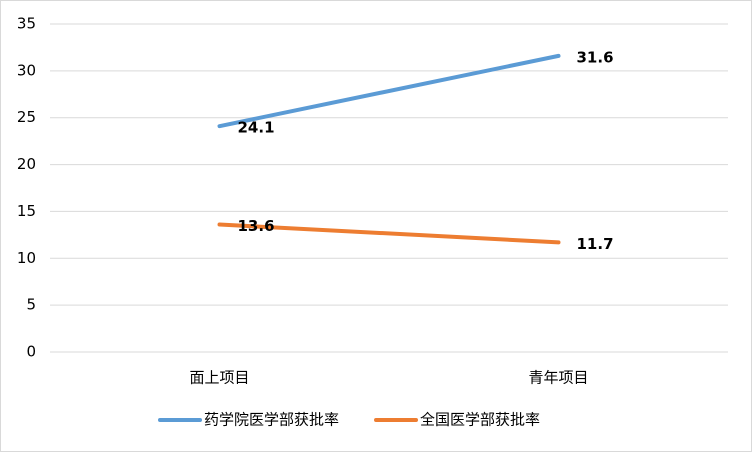  What do you see at coordinates (26, 24) in the screenshot?
I see `y-tick-label: 35` at bounding box center [26, 24].